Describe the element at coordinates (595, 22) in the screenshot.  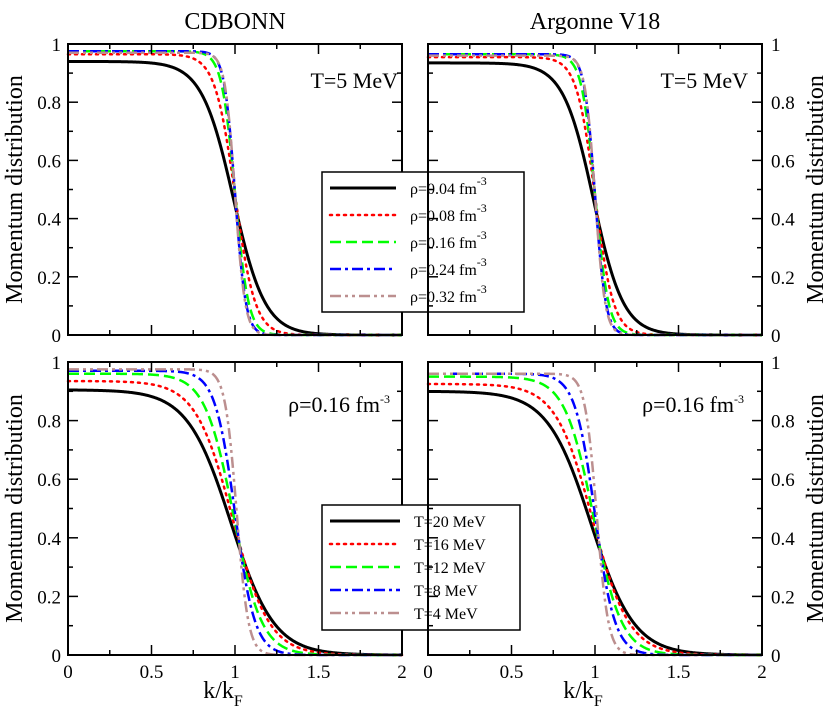
I see `column-title: Argonne V18` at that location.